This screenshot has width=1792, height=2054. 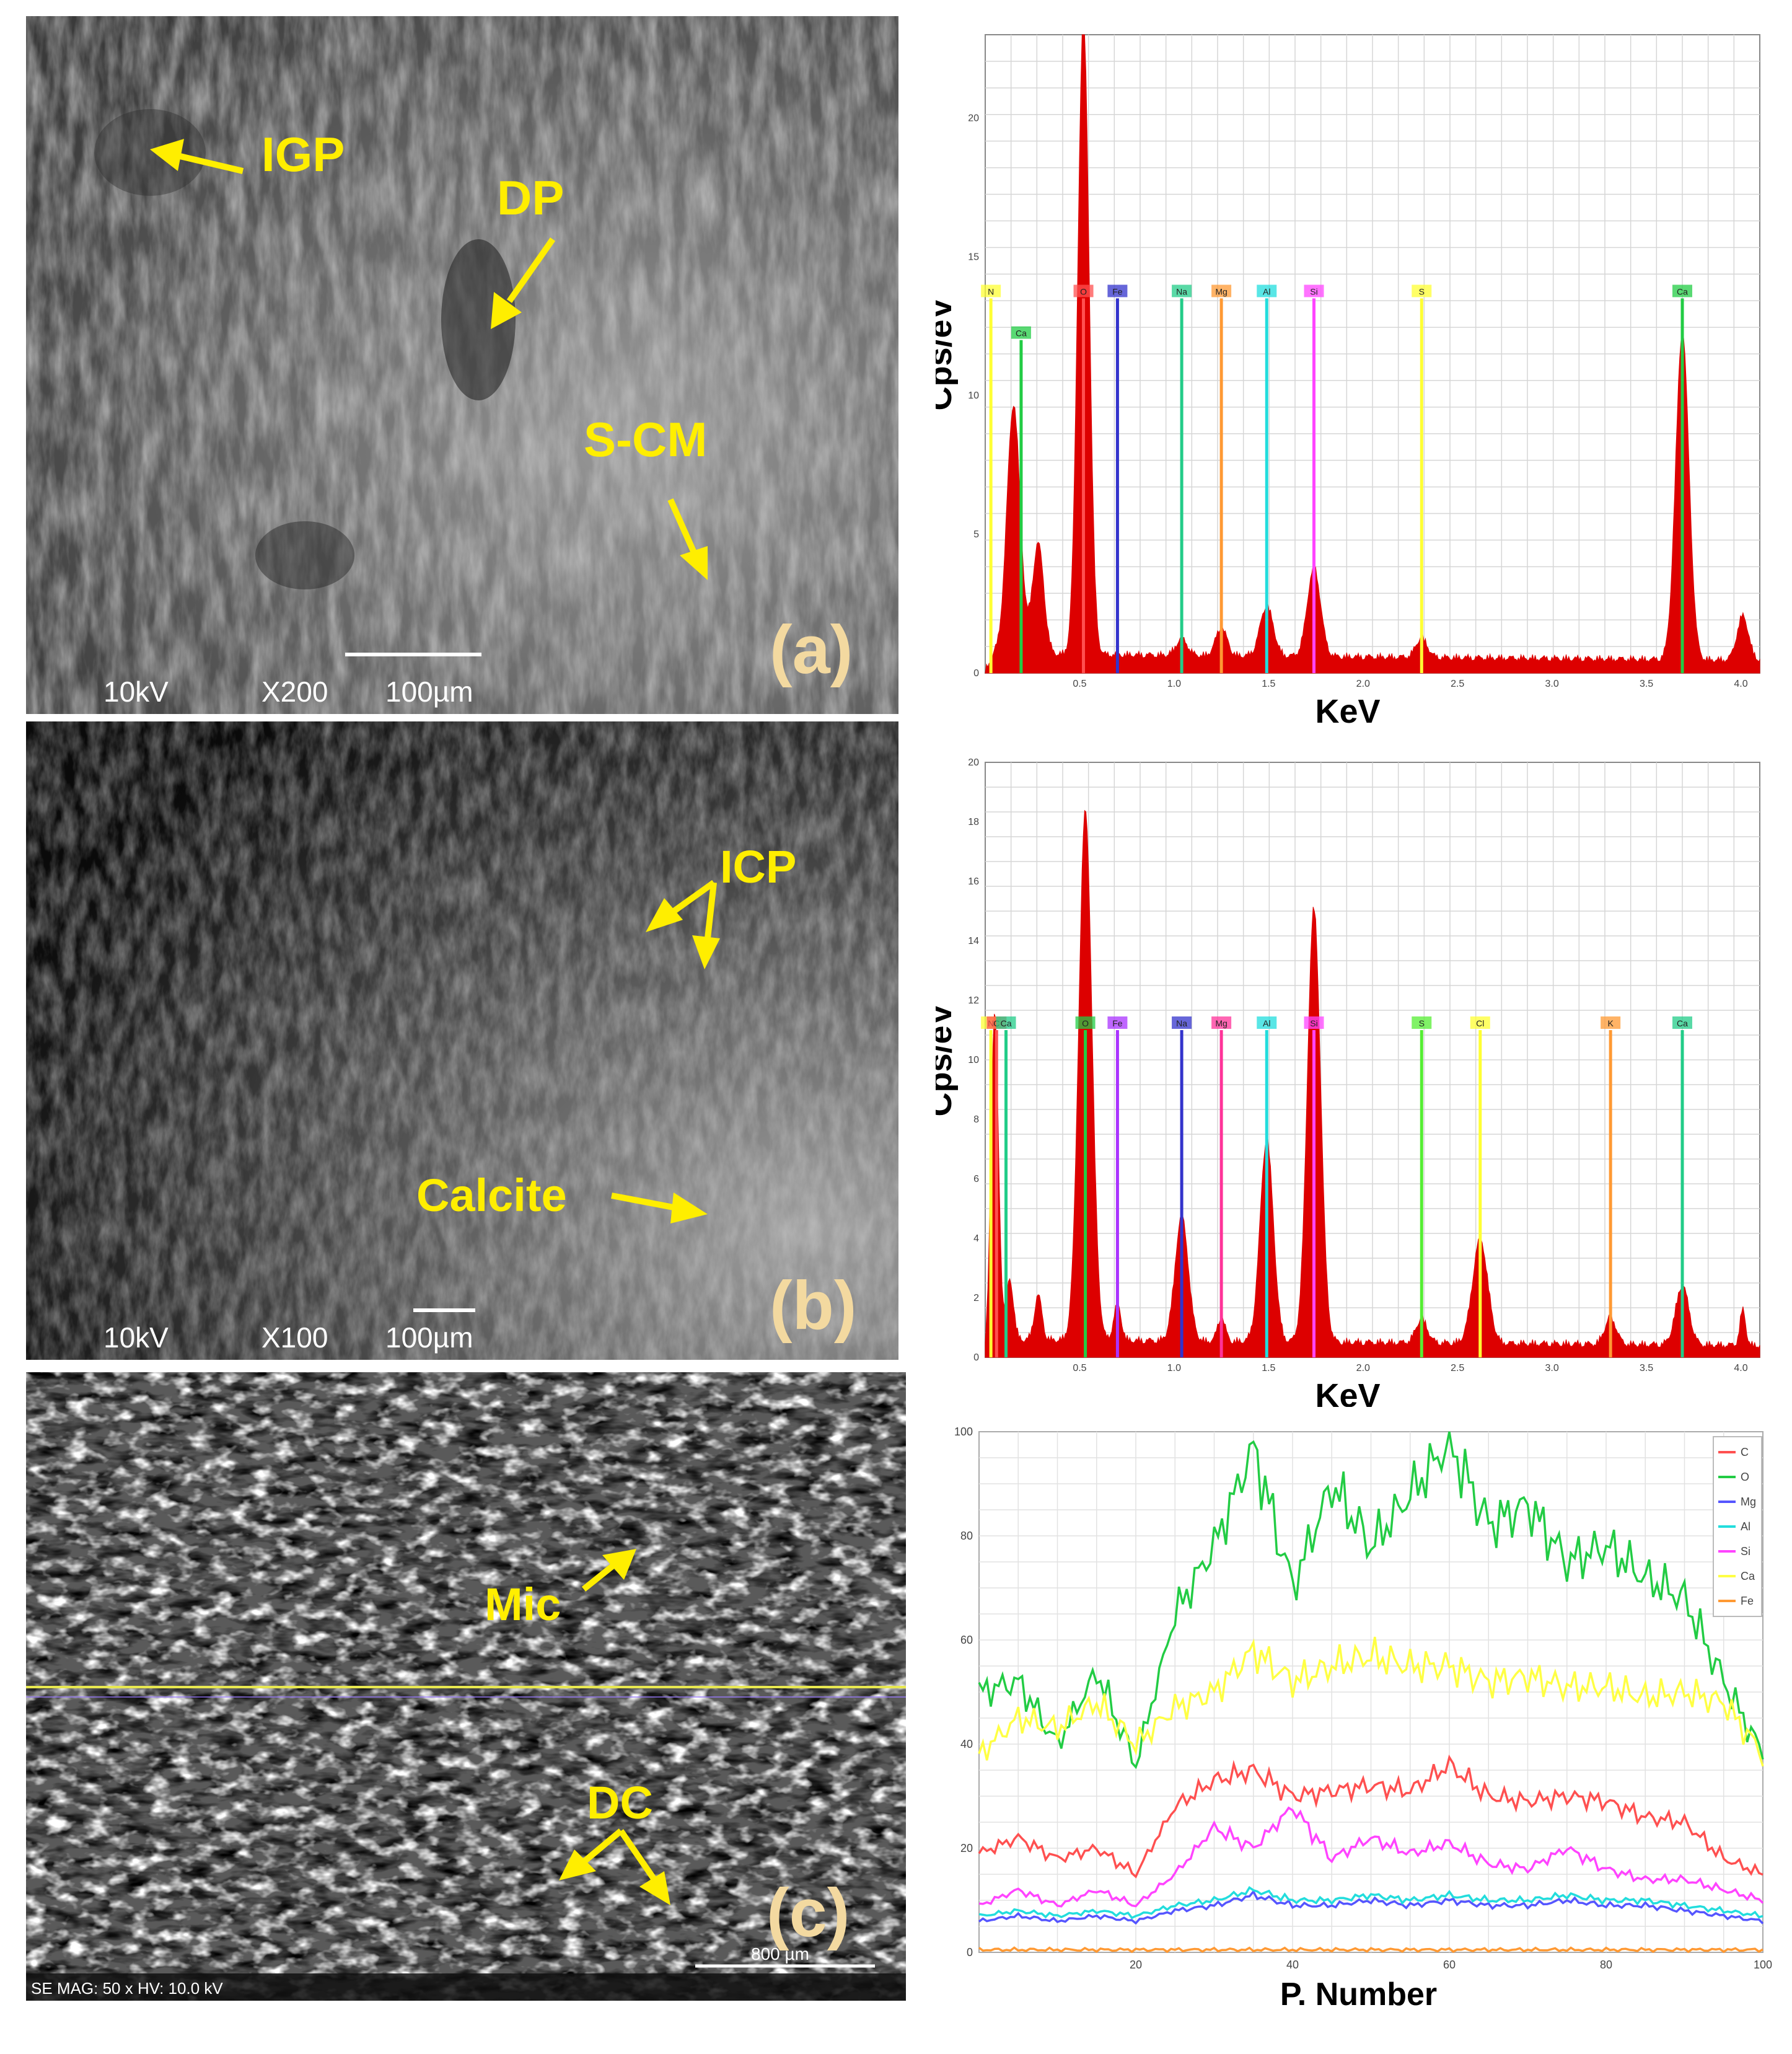 I want to click on calcite-arrowhead, so click(x=689, y=1207).